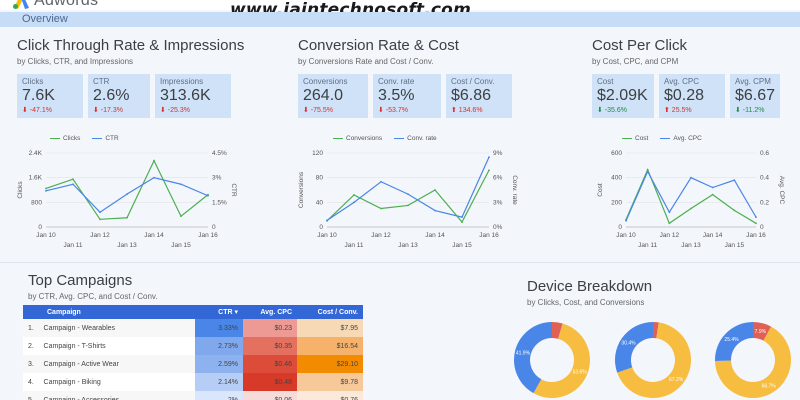 This screenshot has width=800, height=400. Describe the element at coordinates (400, 19) in the screenshot. I see `tab-bar: Overview` at that location.